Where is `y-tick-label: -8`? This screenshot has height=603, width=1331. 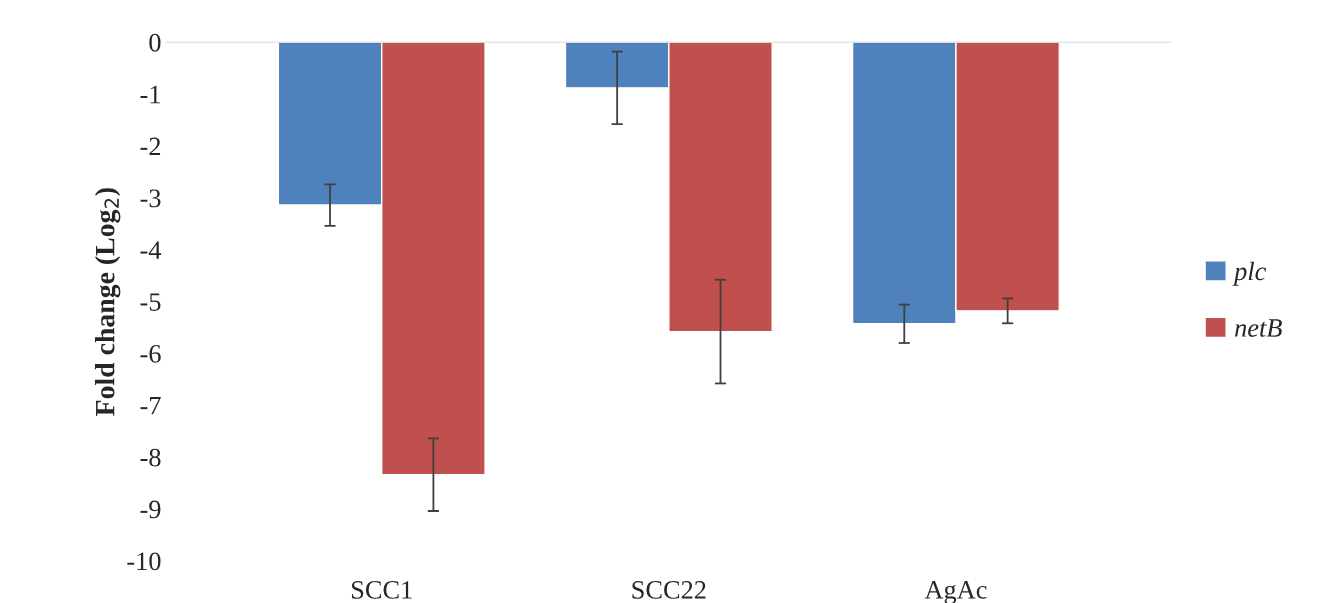
y-tick-label: -8 is located at coordinates (150, 457).